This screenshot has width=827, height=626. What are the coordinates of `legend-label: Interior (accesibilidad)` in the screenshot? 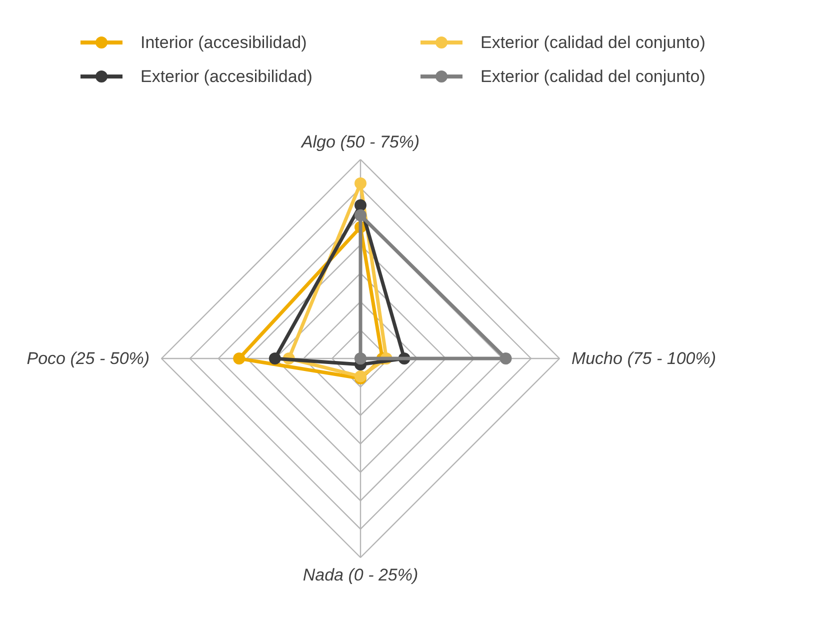 It's located at (223, 42).